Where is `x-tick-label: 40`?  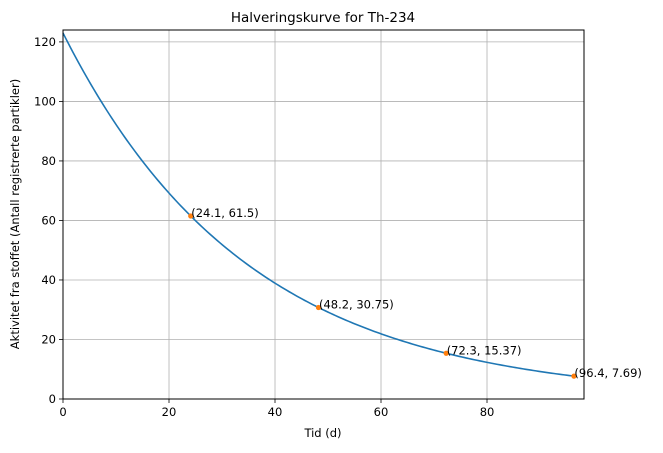 x-tick-label: 40 is located at coordinates (275, 412).